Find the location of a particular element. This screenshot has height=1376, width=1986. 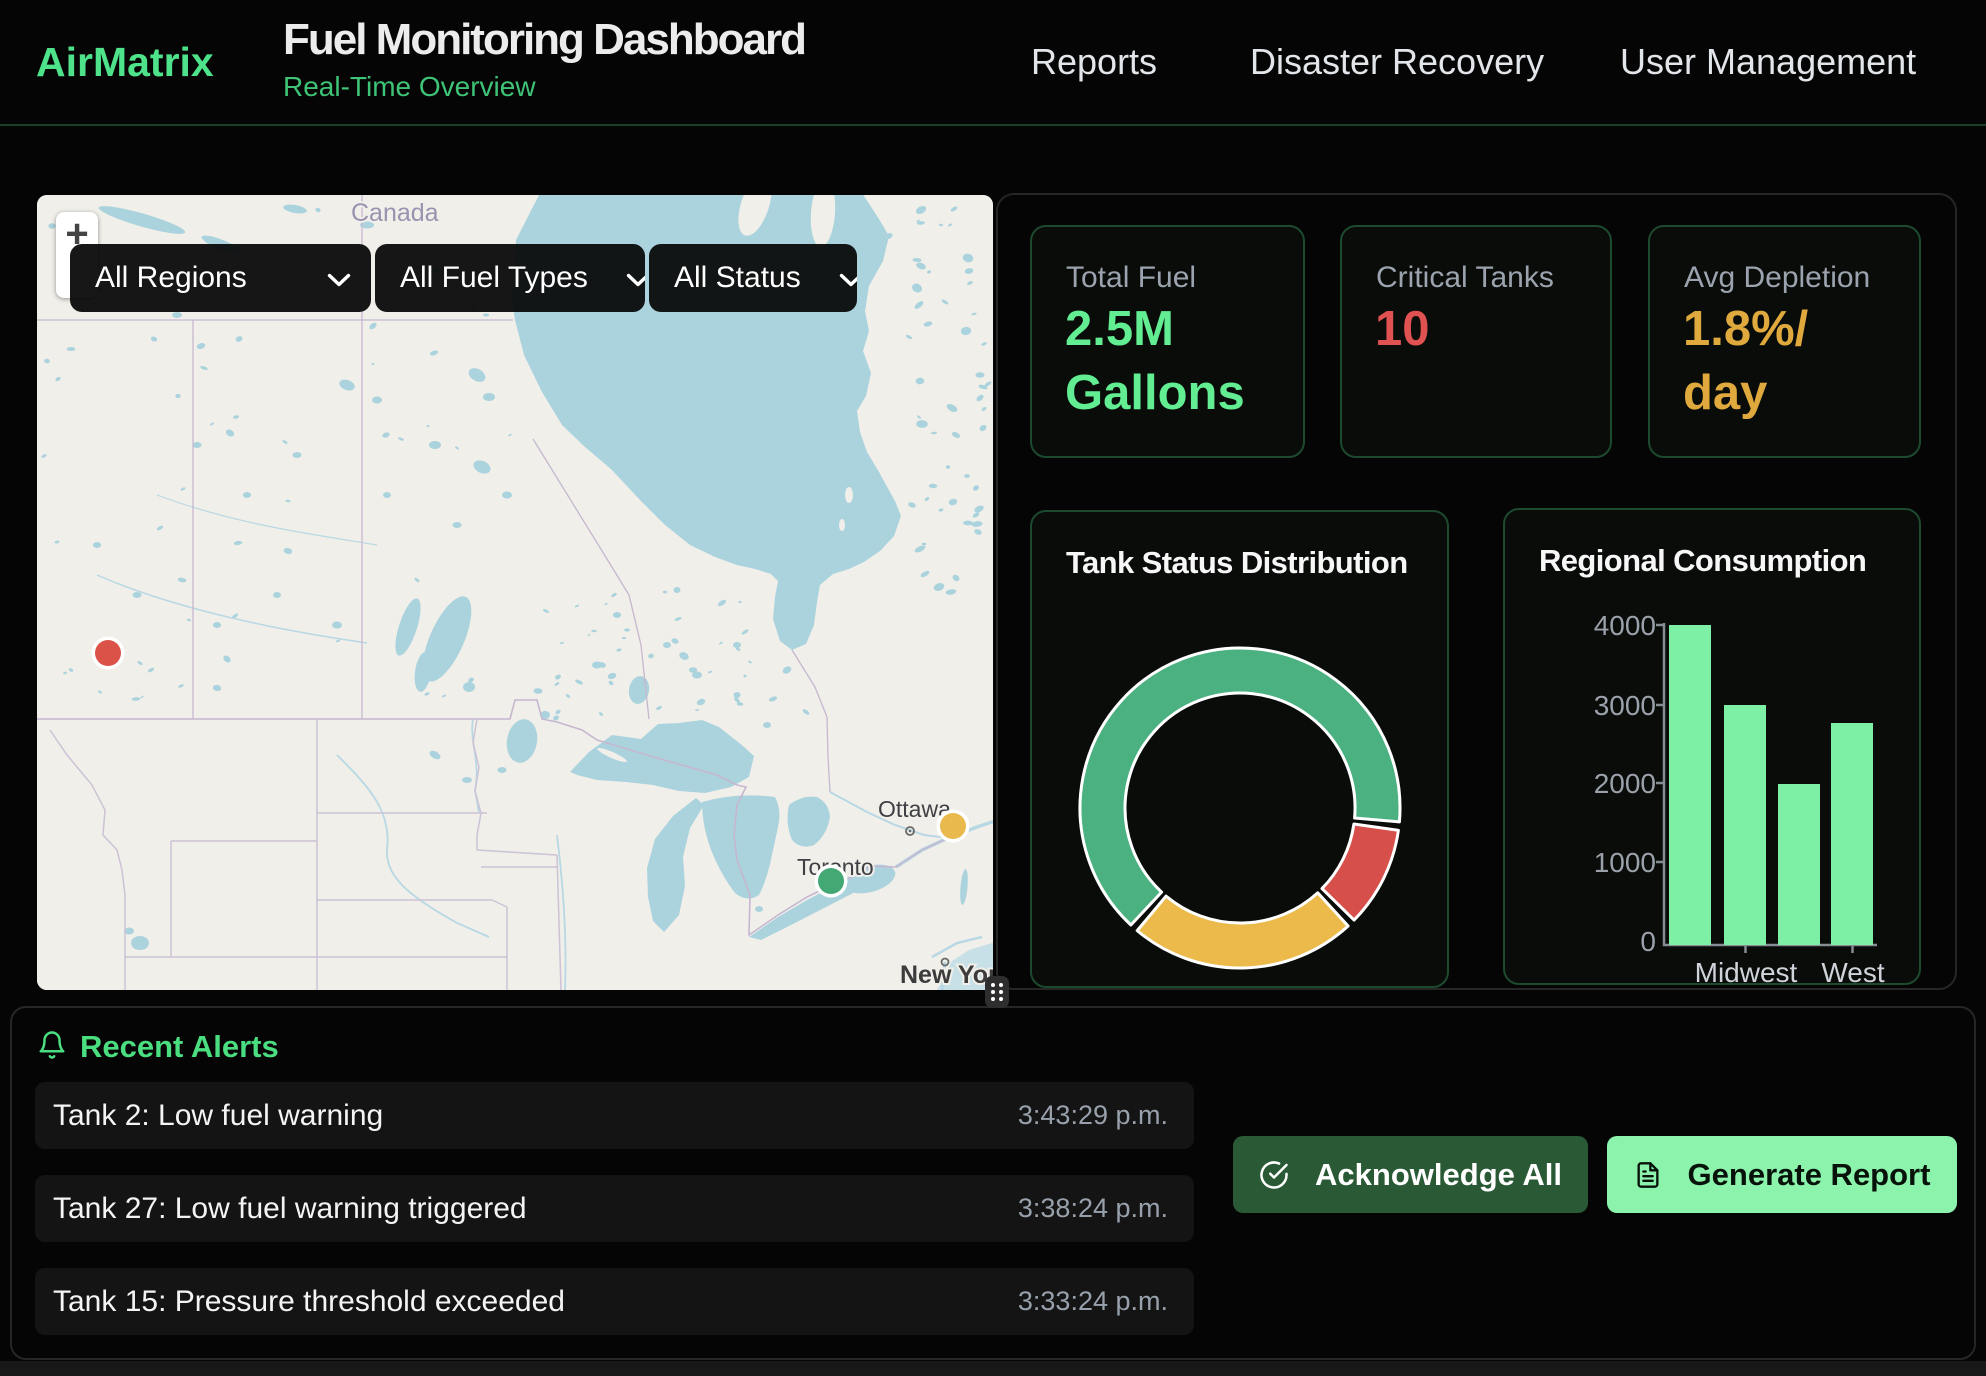

svg-text: 0 is located at coordinates (1648, 941).